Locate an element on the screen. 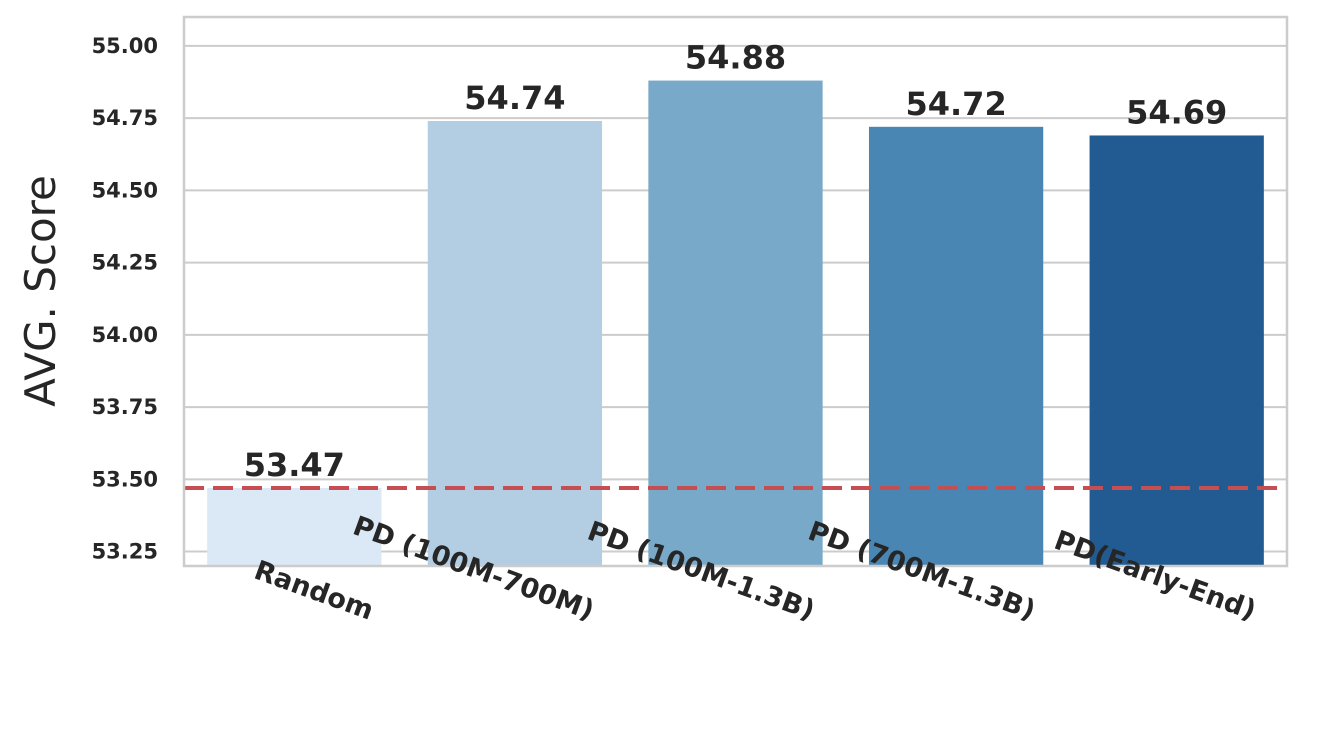  y-tick-labels: 53.25 53.50 53.75 54.00 54.25 54.50 54.75 55.00 is located at coordinates (125, 299).